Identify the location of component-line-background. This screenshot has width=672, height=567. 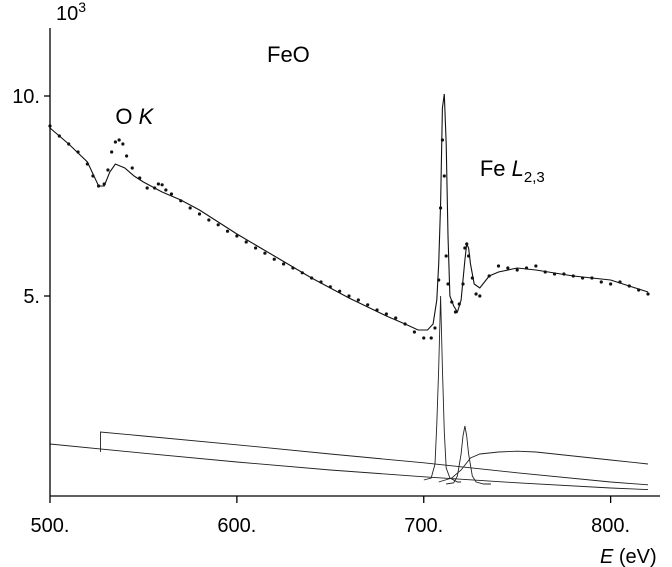
(349, 467).